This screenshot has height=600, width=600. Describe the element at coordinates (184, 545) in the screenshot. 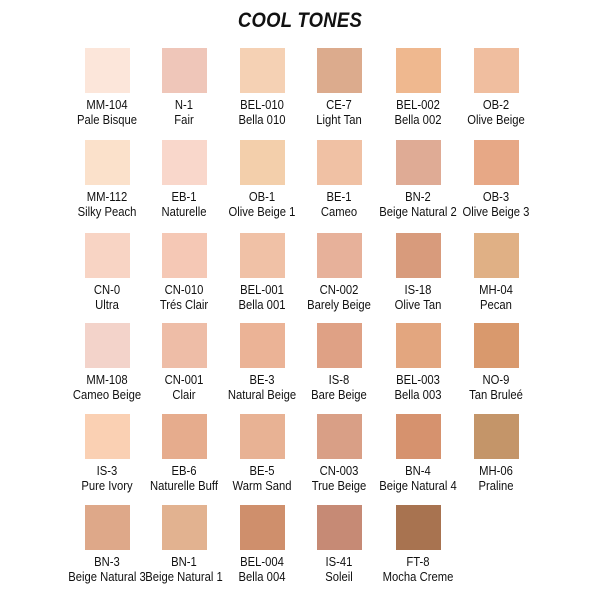

I see `swatch-item: BN-1 Beige Natural 1` at that location.